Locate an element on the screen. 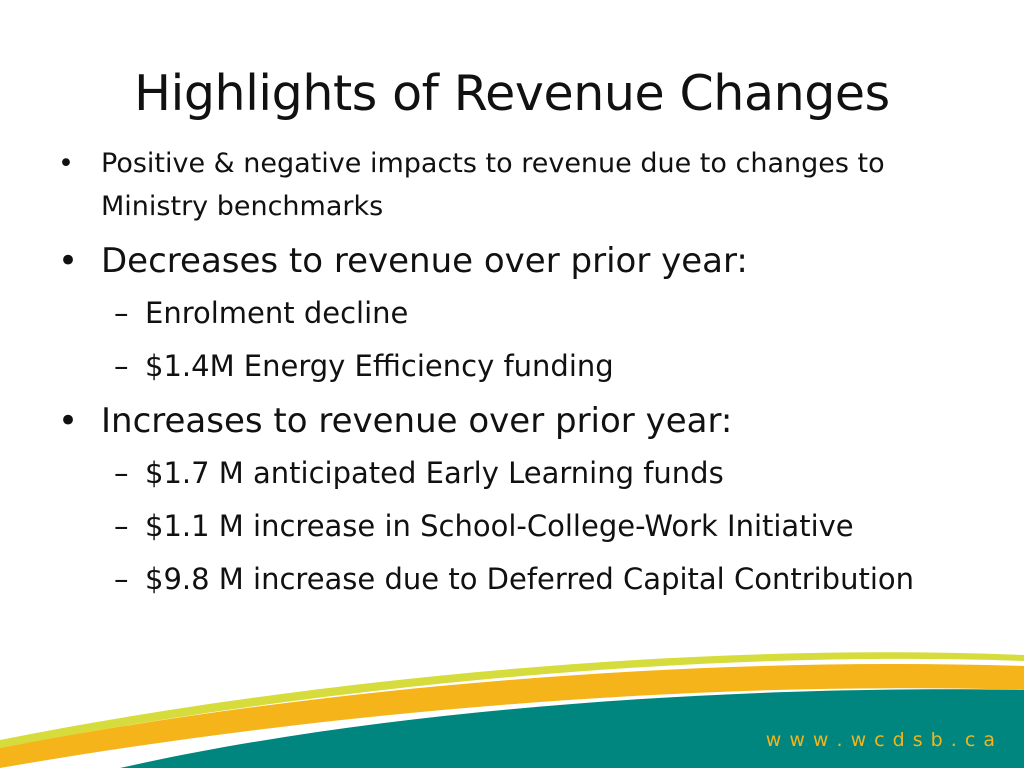  bullet-text: Decreases to revenue over prior year: is located at coordinates (424, 261).